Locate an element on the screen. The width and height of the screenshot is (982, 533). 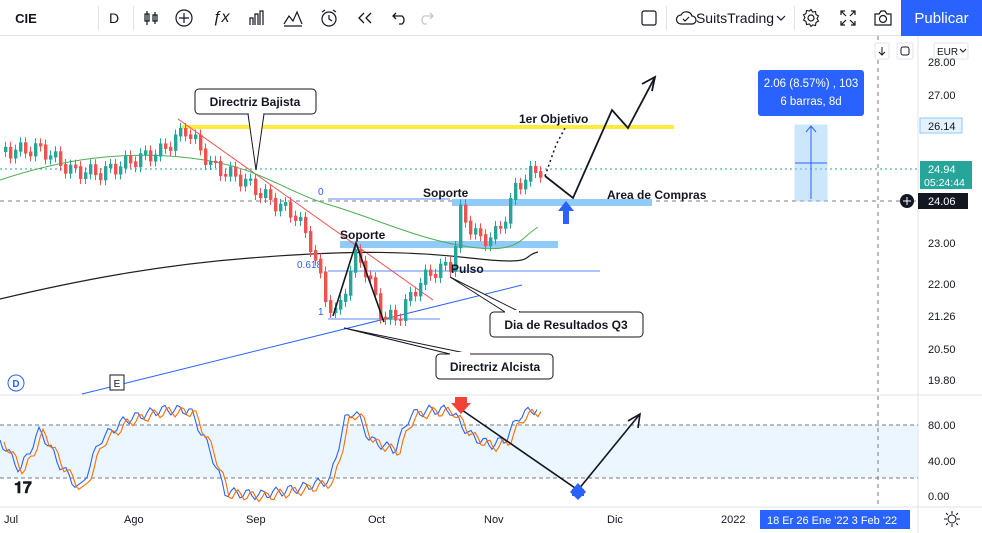
time-tick: 2022 is located at coordinates (733, 520).